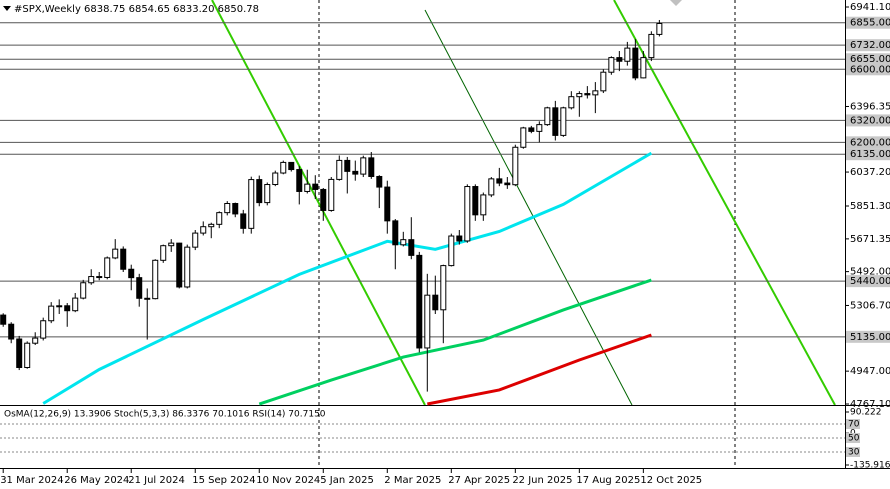 This screenshot has height=489, width=890. Describe the element at coordinates (223, 480) in the screenshot. I see `x-tick-label: 15 Sep 2024` at that location.